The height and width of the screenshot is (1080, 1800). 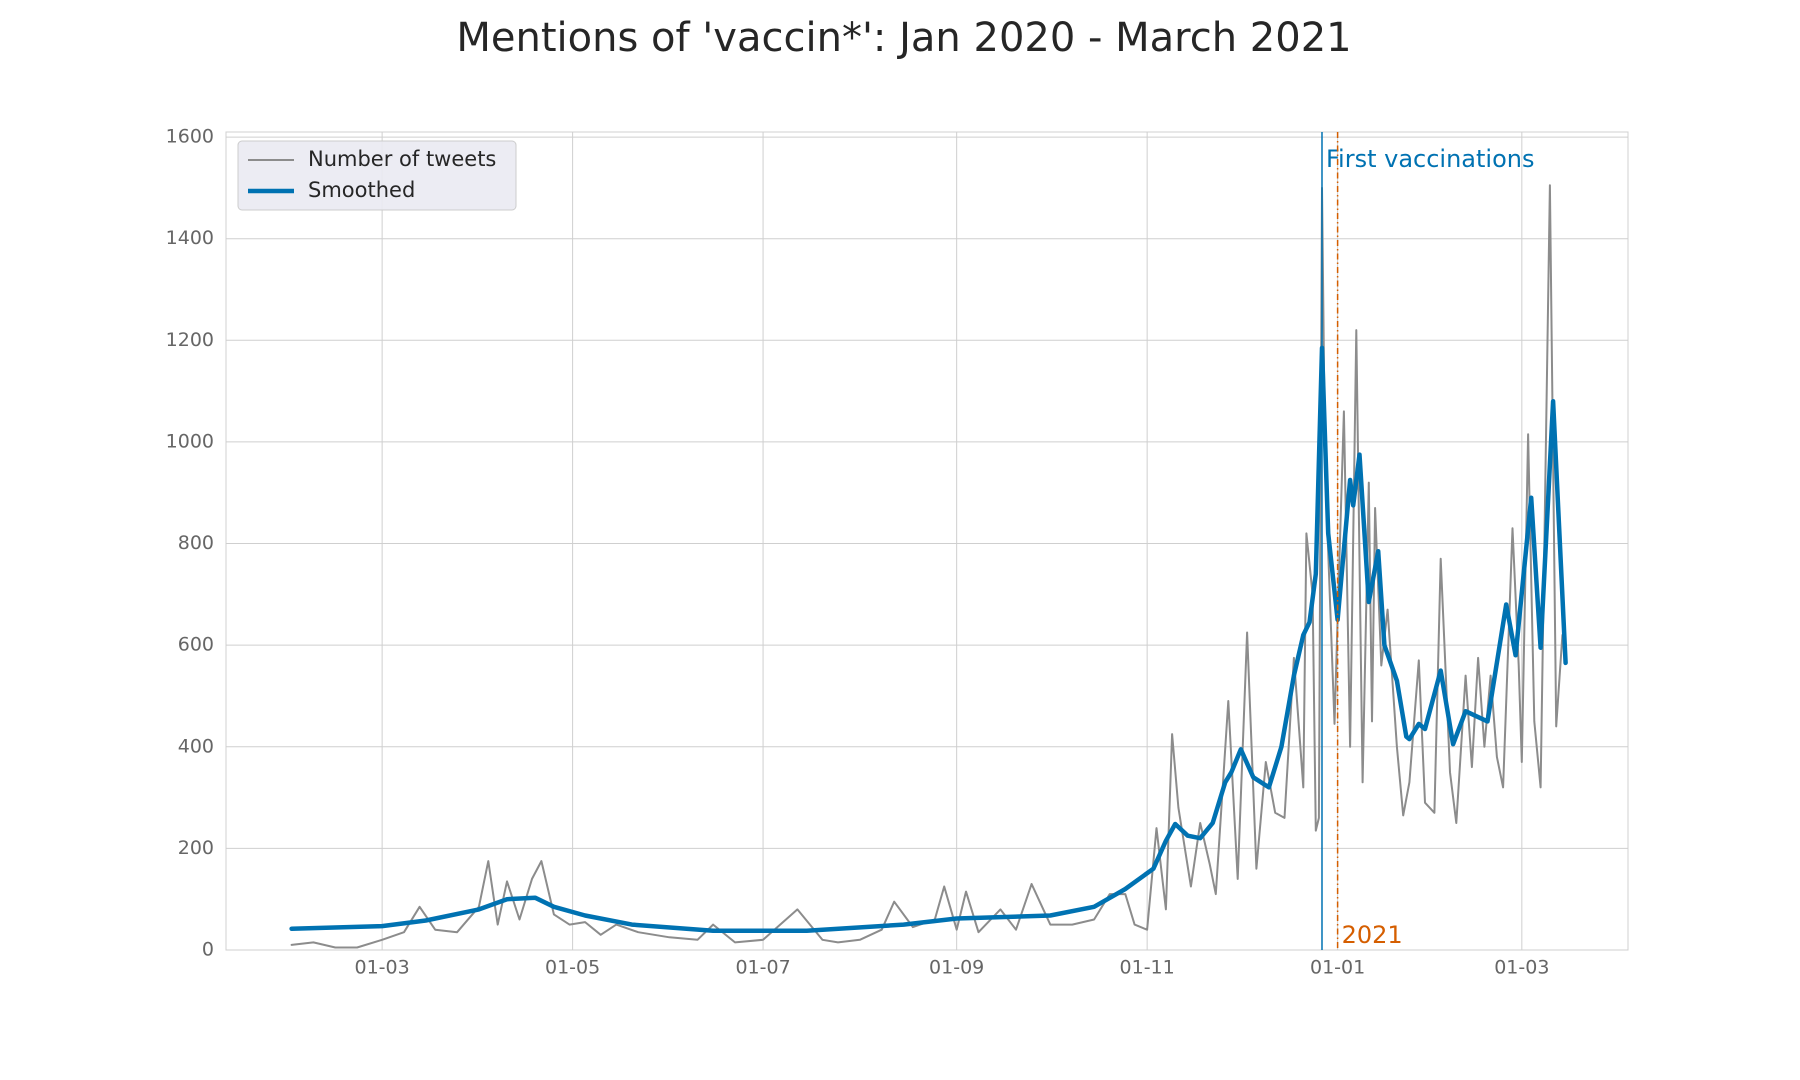 What do you see at coordinates (190, 137) in the screenshot?
I see `y-tick-label: 1600` at bounding box center [190, 137].